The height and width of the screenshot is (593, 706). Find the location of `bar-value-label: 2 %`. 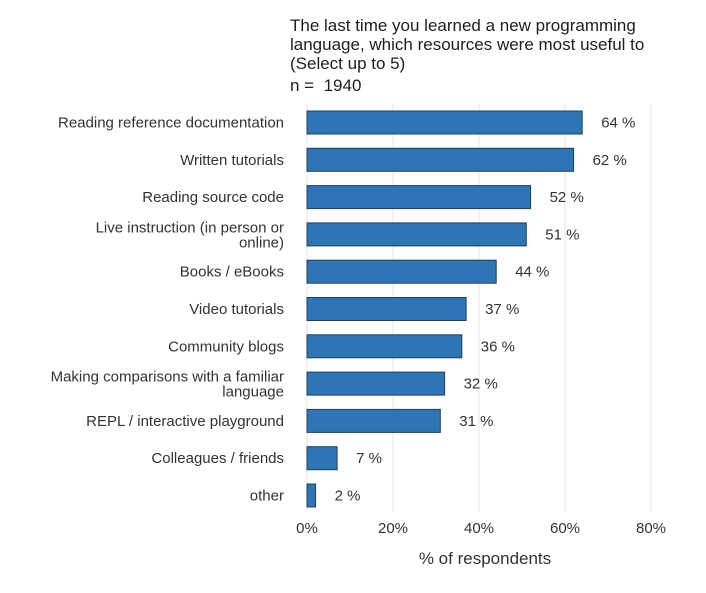

bar-value-label: 2 % is located at coordinates (348, 496).